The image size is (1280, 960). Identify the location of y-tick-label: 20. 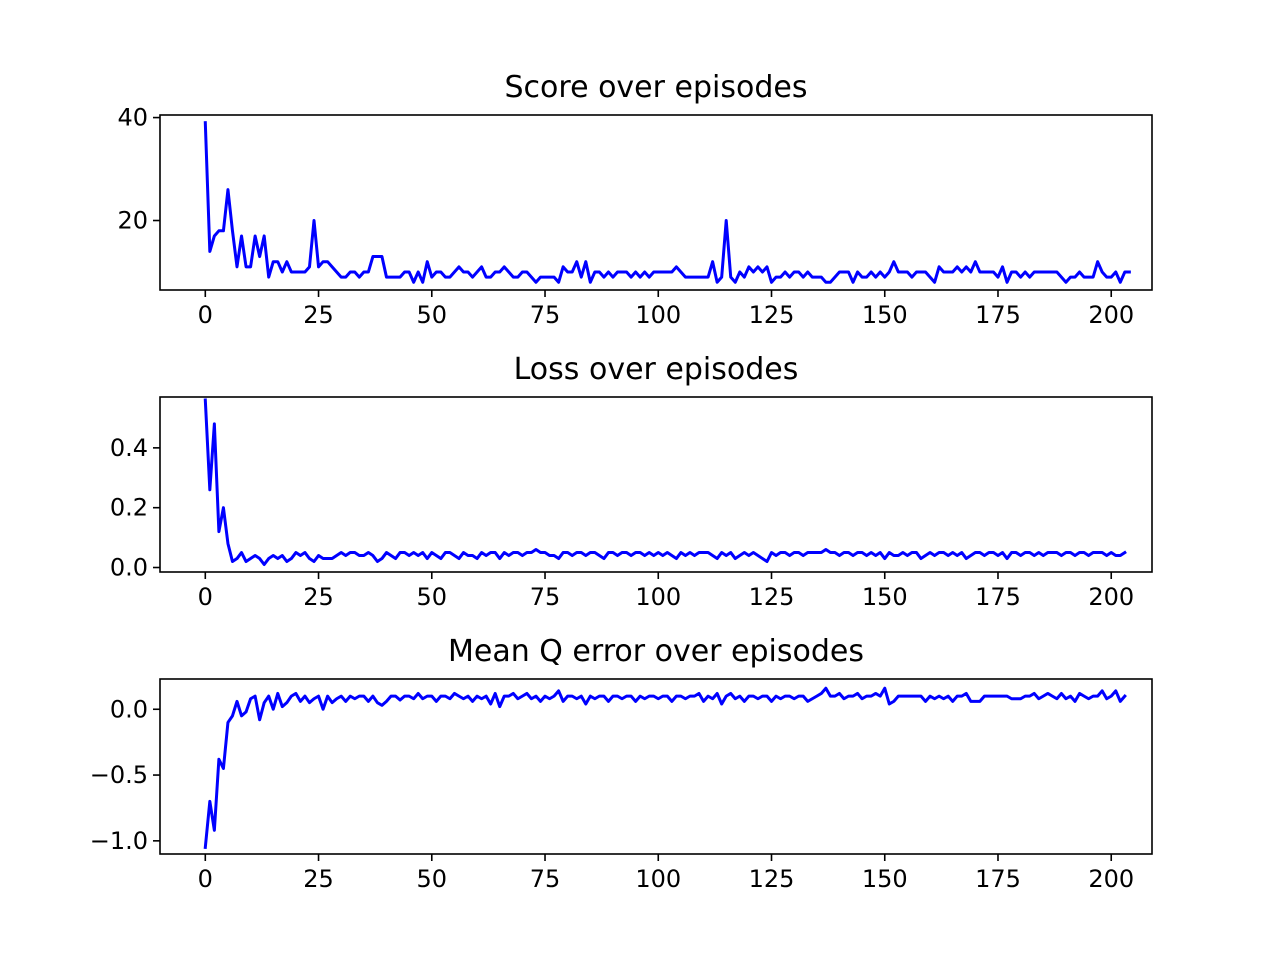
(132, 221).